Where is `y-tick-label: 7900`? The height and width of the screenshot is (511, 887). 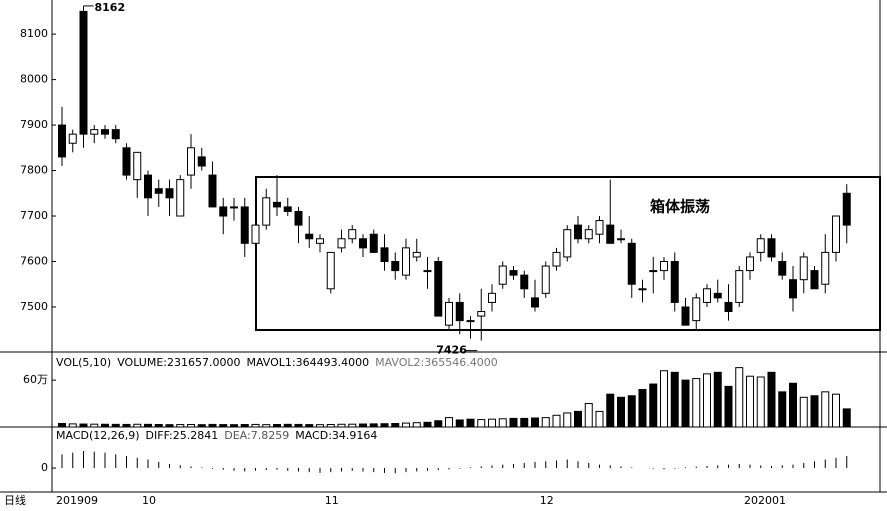 y-tick-label: 7900 is located at coordinates (34, 124).